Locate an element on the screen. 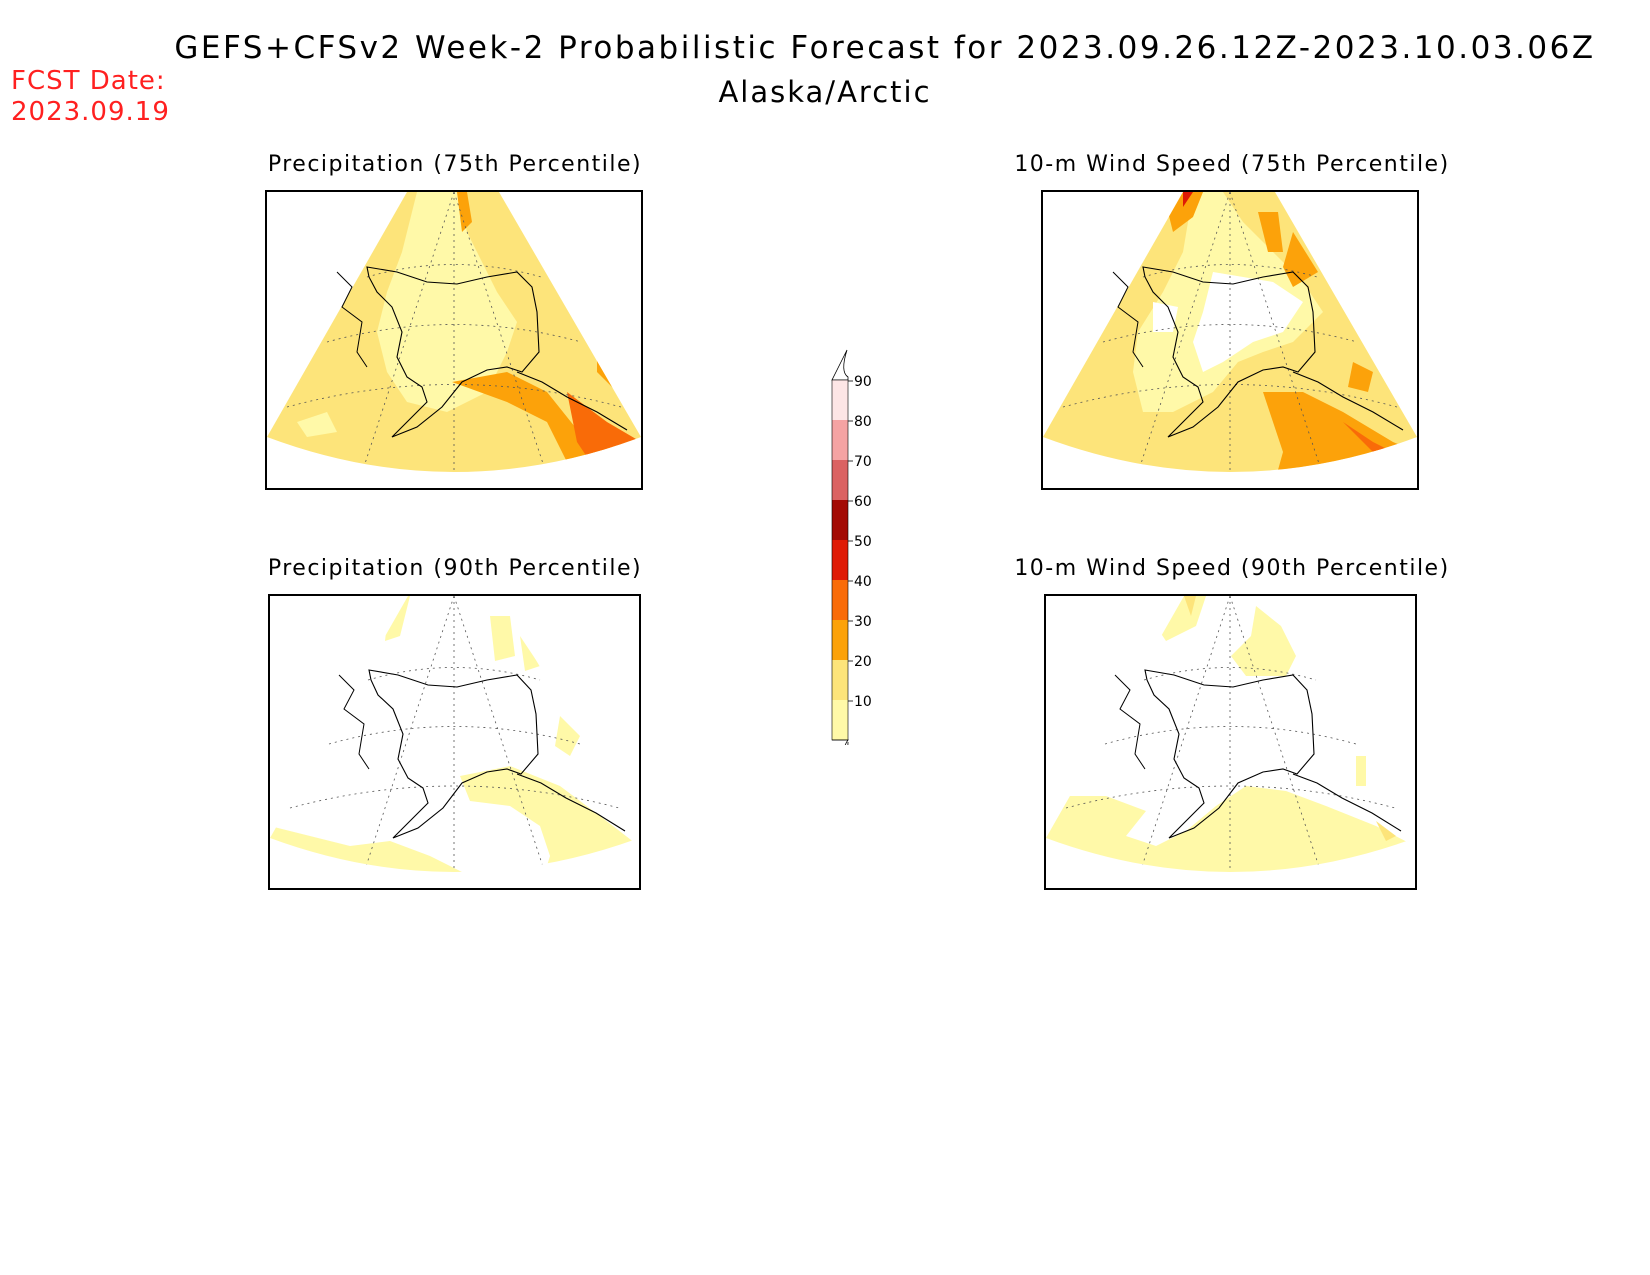  legend-label-70: 70 is located at coordinates (863, 462).